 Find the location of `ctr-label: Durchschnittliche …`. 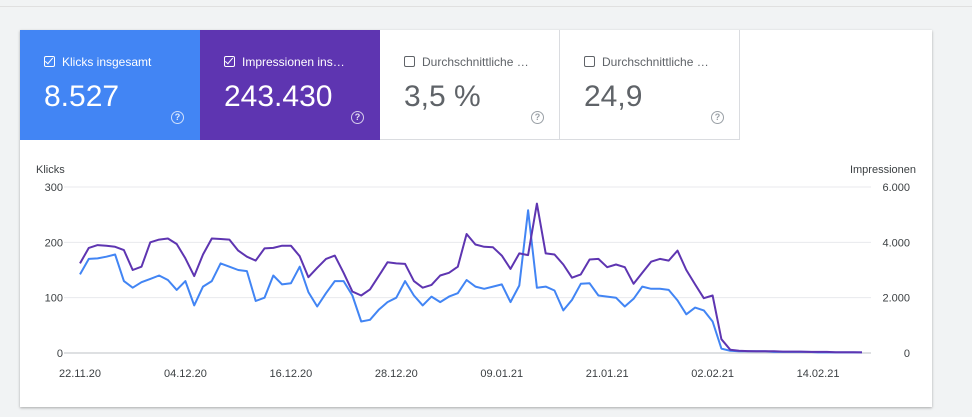

ctr-label: Durchschnittliche … is located at coordinates (475, 62).